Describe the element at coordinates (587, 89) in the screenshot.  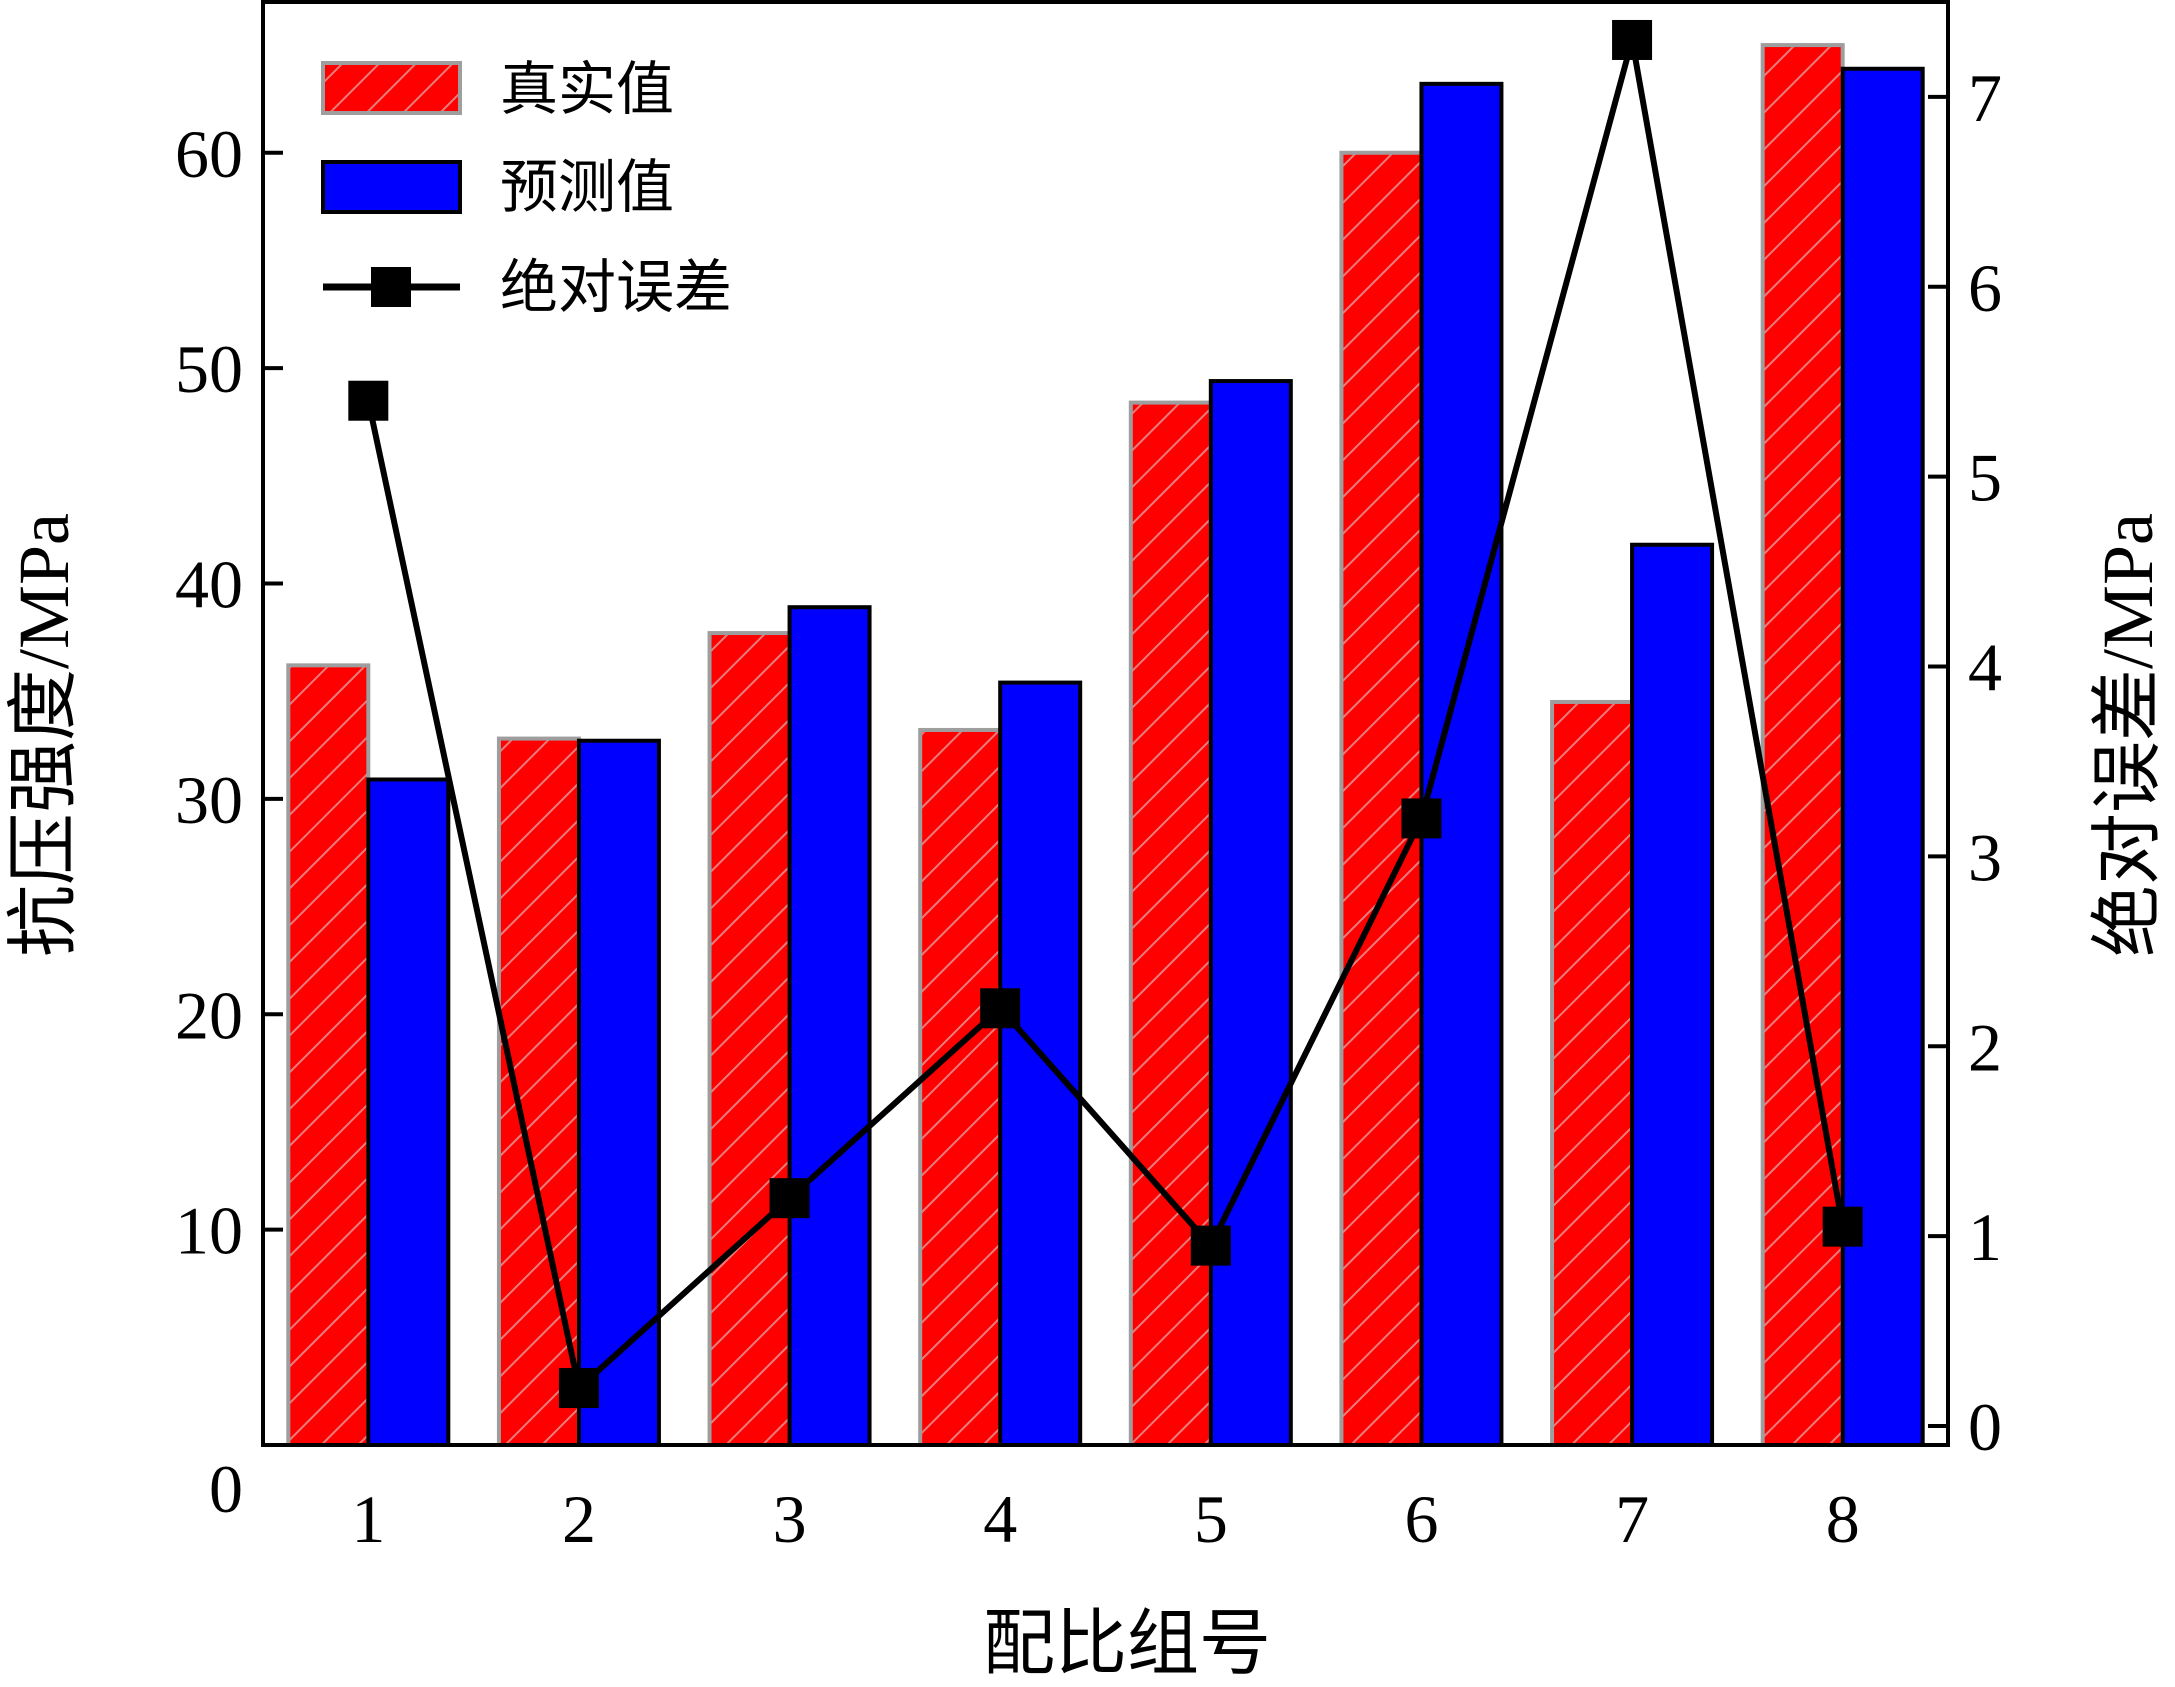
I see `legend-label-true-value: 真实值` at that location.